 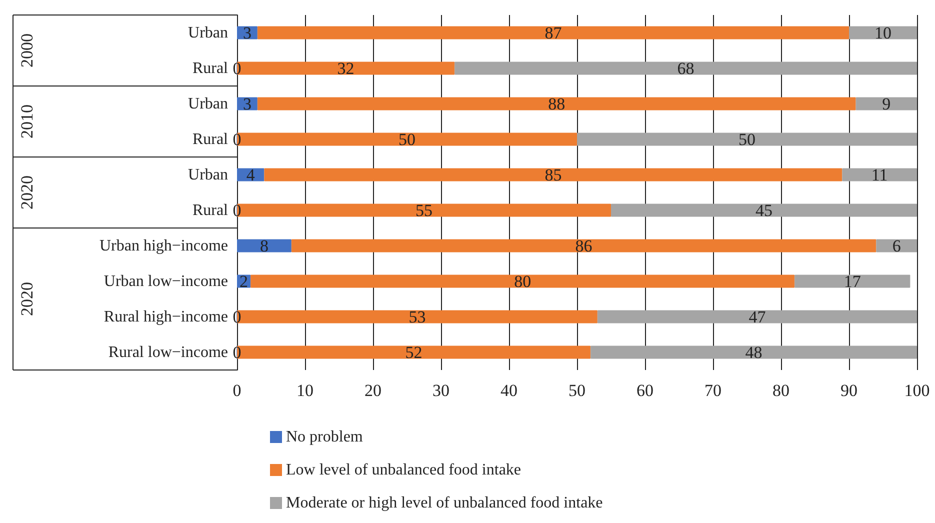 I want to click on y-tick-label: Rural high−income, so click(x=166, y=317).